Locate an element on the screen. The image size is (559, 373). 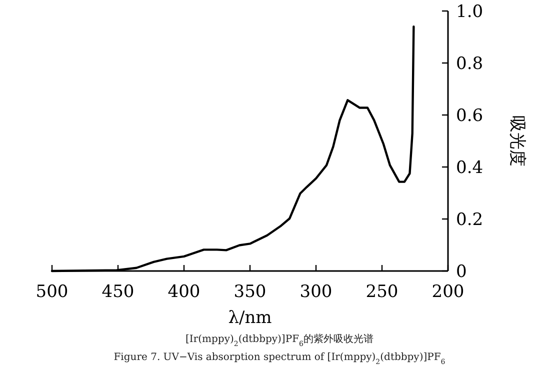
text: [Ir(mppy)$_{2}$(dtbbpy)]PF$_{6}$的紫外吸收光谱 is located at coordinates (280, 340).